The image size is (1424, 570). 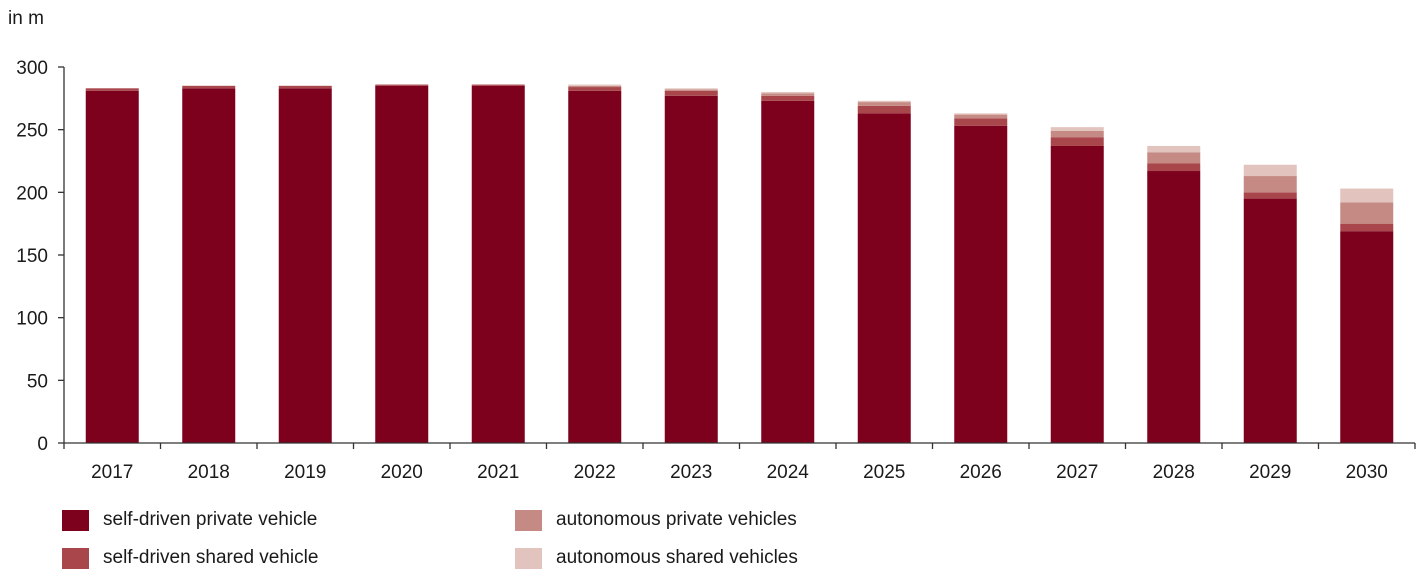 I want to click on x-tick-label: 2022, so click(x=595, y=472).